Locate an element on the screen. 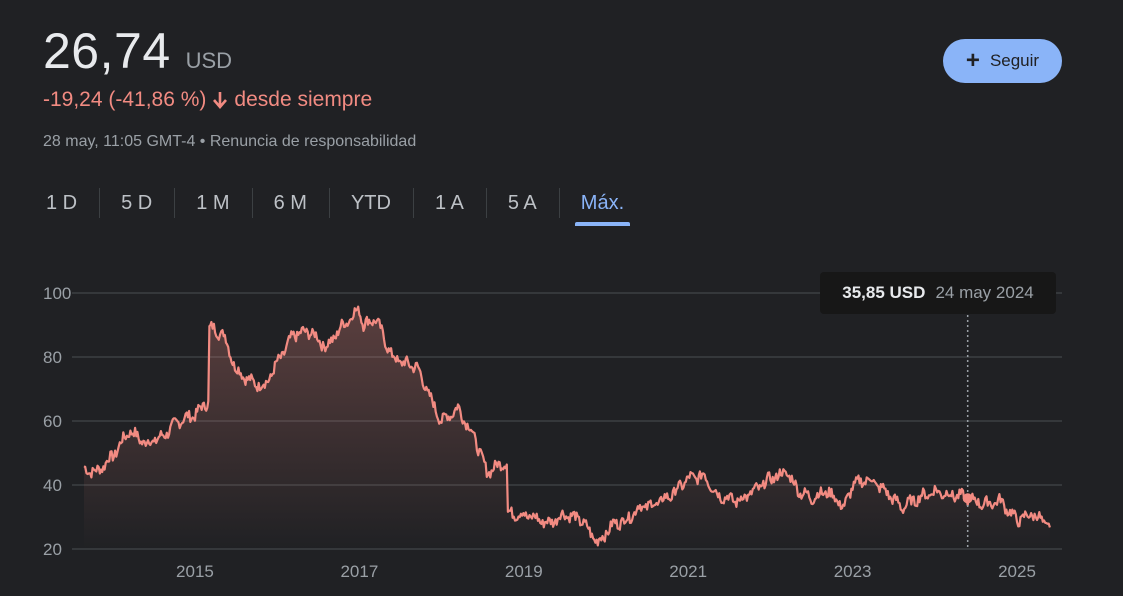 The width and height of the screenshot is (1123, 596). range-tabs: 1 D 5 D 1 M 6 M YTD 1 A 5 A Máx. is located at coordinates (335, 206).